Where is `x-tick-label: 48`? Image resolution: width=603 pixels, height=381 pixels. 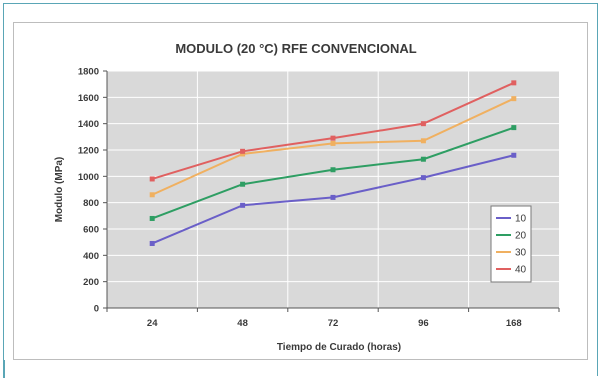 x-tick-label: 48 is located at coordinates (242, 323).